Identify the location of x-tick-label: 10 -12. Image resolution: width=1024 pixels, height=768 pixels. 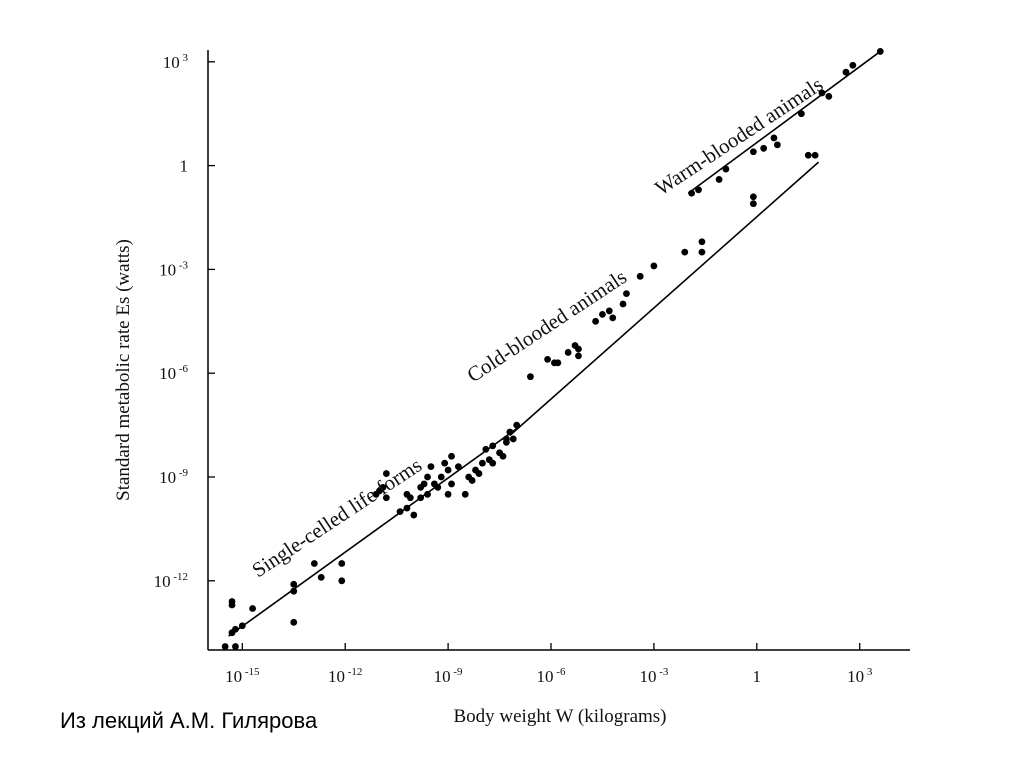
(345, 676).